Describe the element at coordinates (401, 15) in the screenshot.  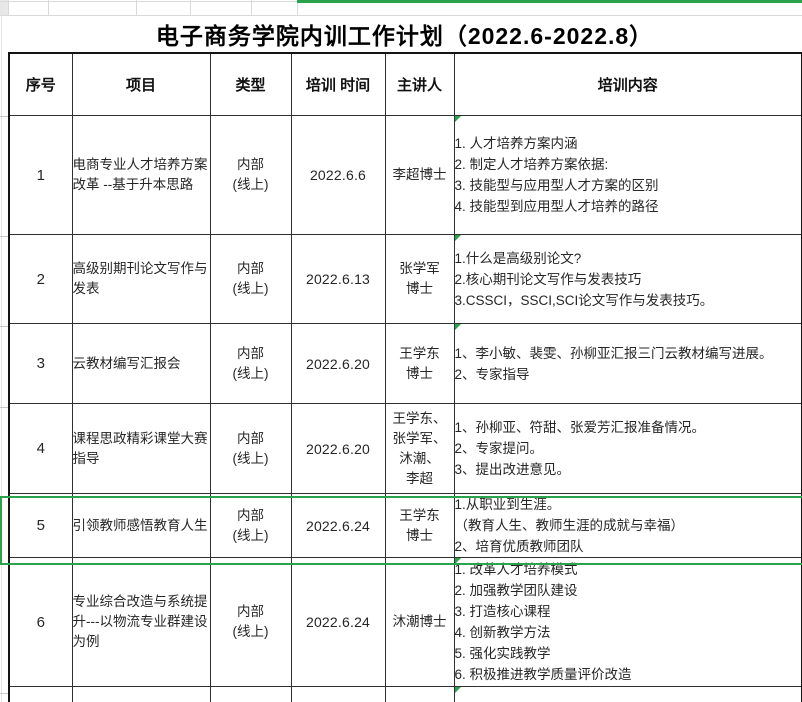
I see `sheet-gridline-row` at that location.